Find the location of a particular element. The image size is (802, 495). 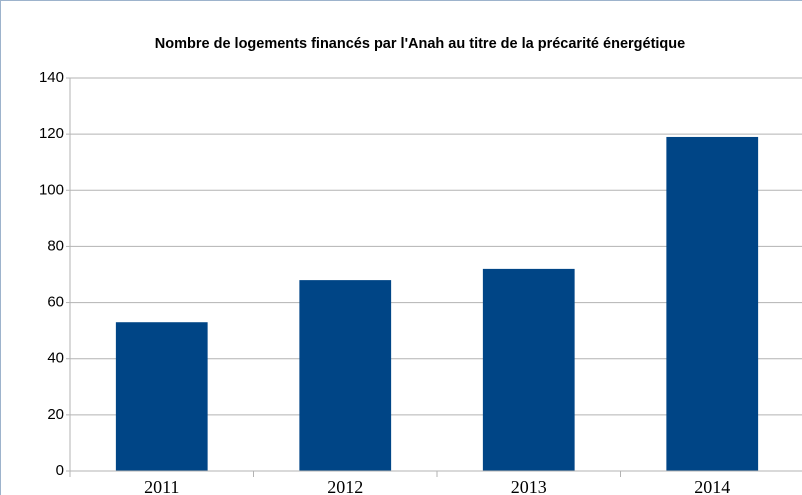

x-tick-label: 2011 is located at coordinates (161, 486).